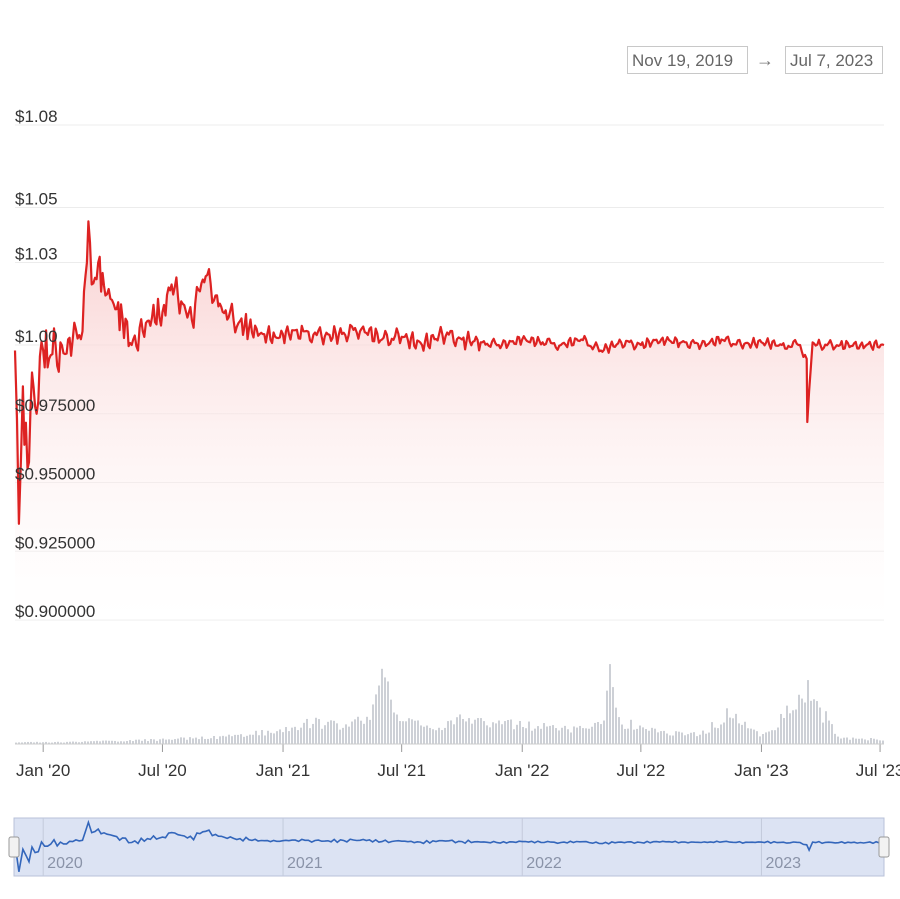 This screenshot has height=899, width=900. I want to click on navigator: 2020 2021 2022 2023, so click(449, 847).